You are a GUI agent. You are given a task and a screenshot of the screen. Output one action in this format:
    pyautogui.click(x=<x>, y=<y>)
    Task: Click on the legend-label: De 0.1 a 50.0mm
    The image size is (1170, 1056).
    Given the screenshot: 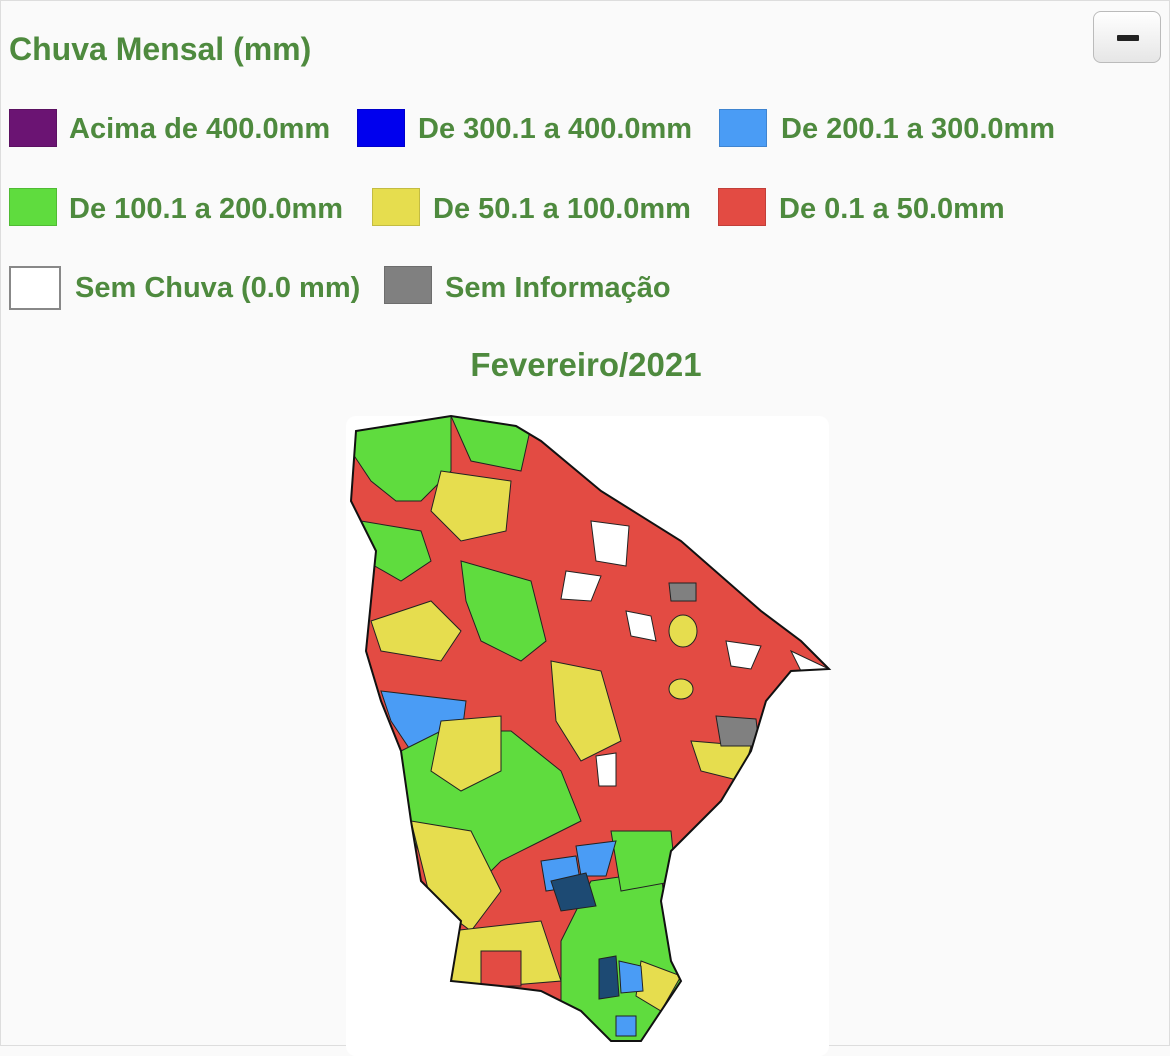 What is the action you would take?
    pyautogui.click(x=892, y=209)
    